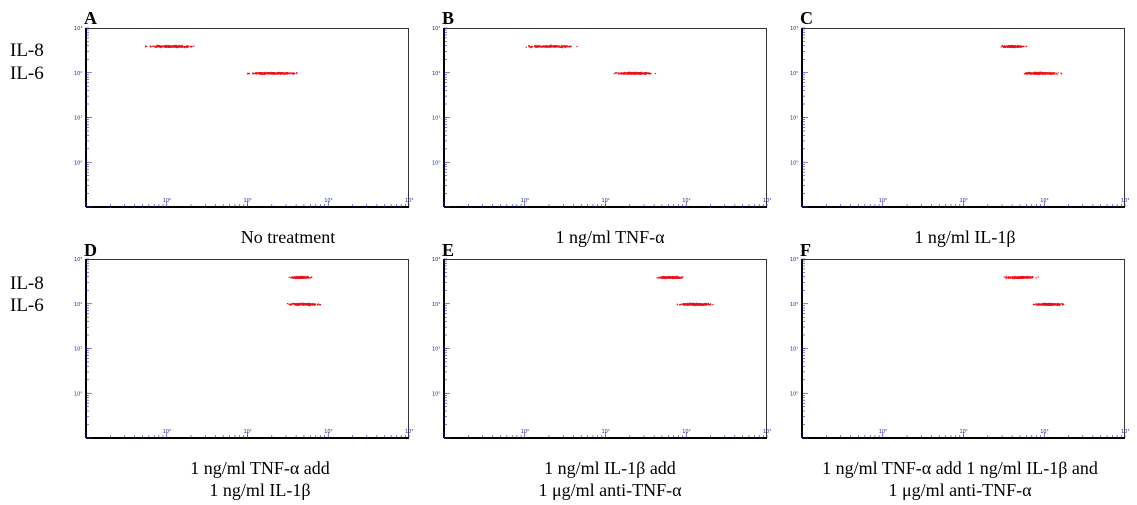  I want to click on x-tick-label: 10², so click(1044, 432).